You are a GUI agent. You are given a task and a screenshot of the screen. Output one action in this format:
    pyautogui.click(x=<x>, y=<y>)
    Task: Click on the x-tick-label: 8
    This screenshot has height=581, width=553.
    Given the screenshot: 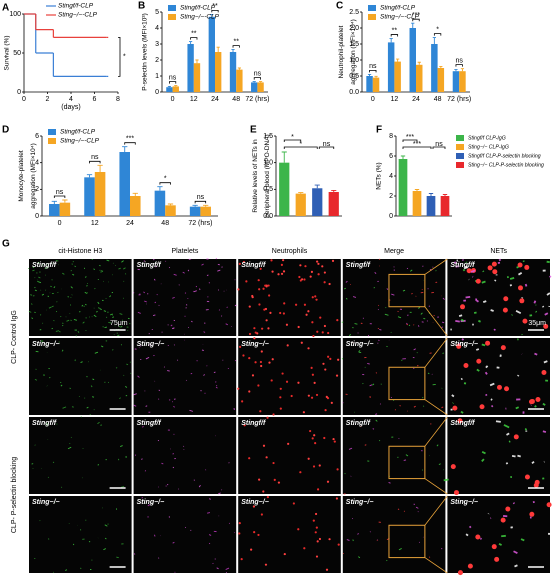 What is the action you would take?
    pyautogui.click(x=118, y=99)
    